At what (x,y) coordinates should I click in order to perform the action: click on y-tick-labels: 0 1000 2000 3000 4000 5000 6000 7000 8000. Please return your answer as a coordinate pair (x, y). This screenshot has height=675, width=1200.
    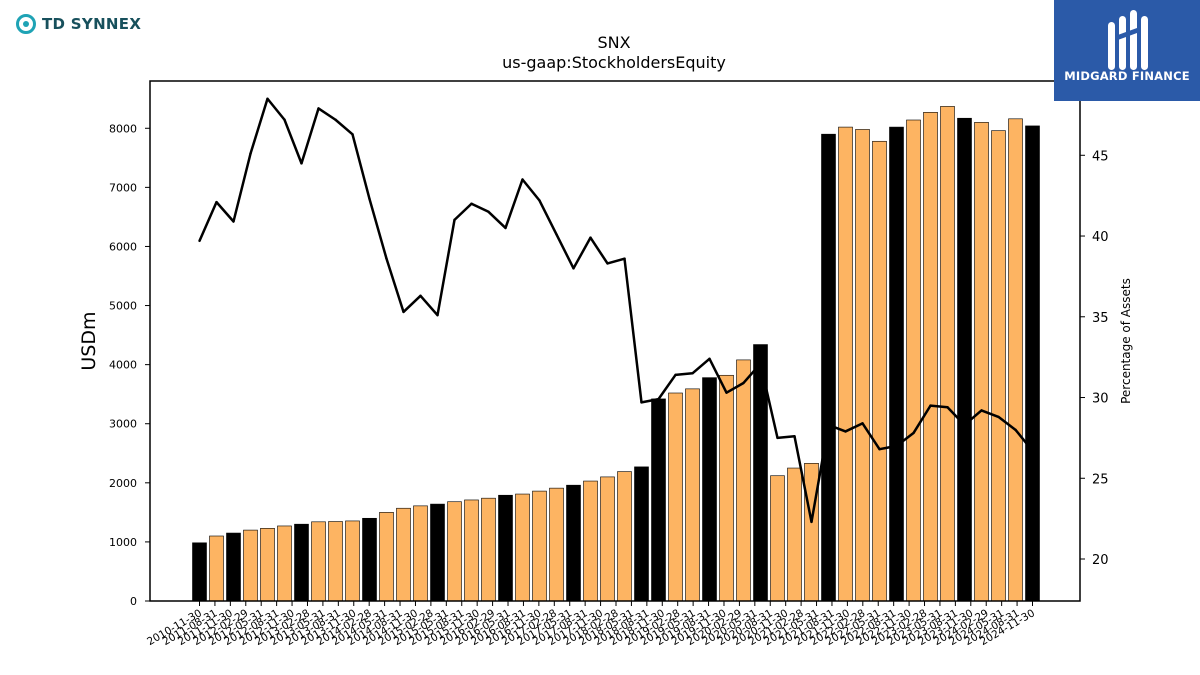
    Looking at the image, I should click on (129, 365).